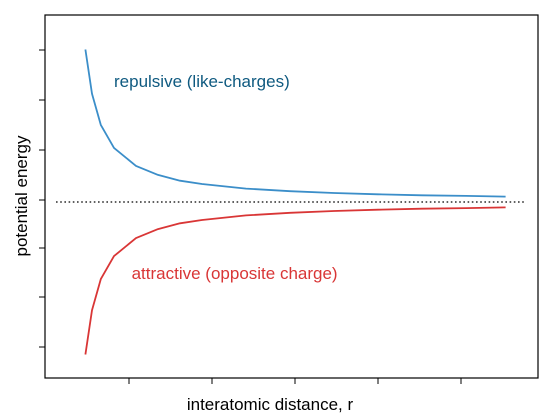 The width and height of the screenshot is (550, 418). What do you see at coordinates (21, 195) in the screenshot?
I see `y-axis-title: potential energy` at bounding box center [21, 195].